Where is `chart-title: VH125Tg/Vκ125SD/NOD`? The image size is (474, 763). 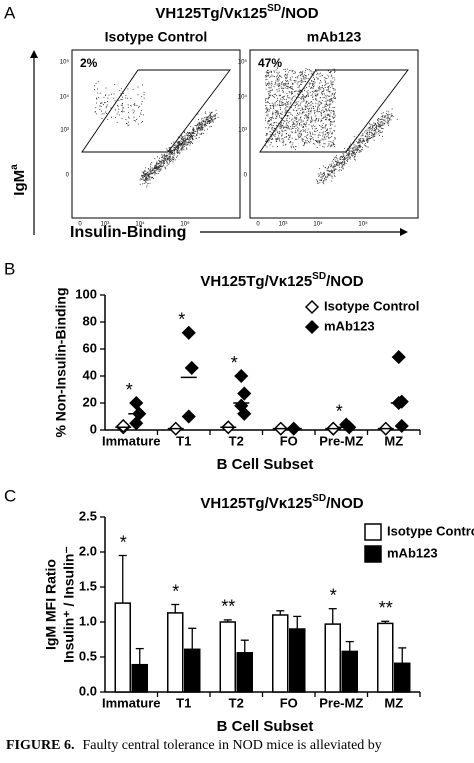 chart-title: VH125Tg/Vκ125SD/NOD is located at coordinates (281, 280).